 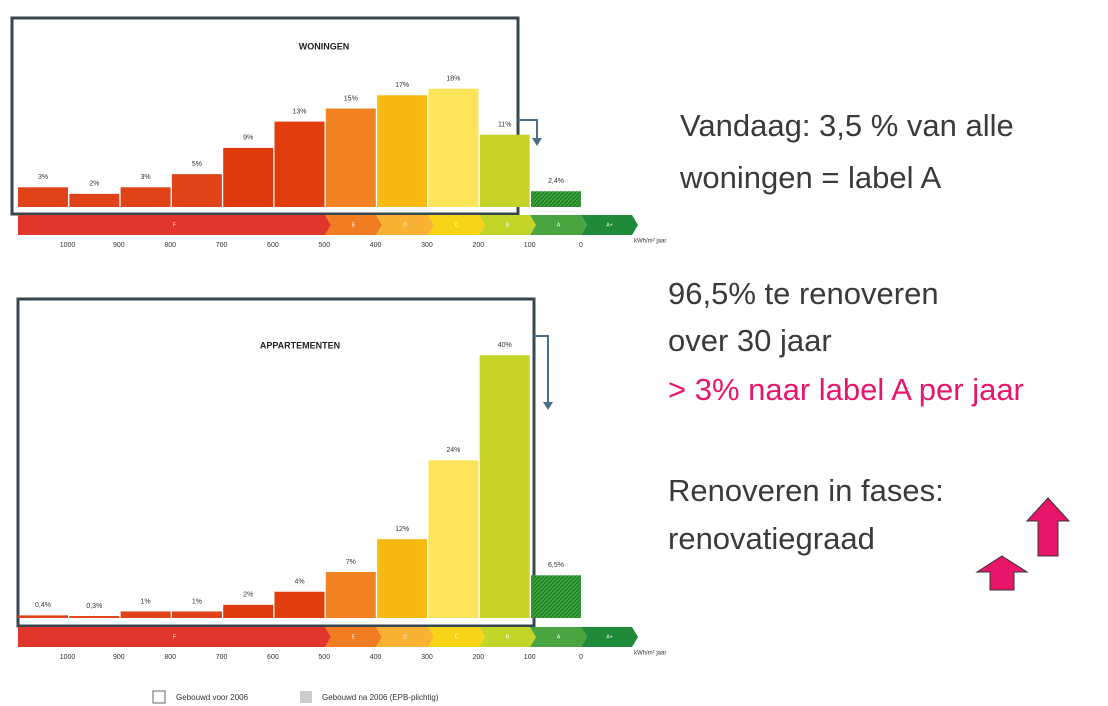 What do you see at coordinates (478, 657) in the screenshot?
I see `x-tick-label: 200` at bounding box center [478, 657].